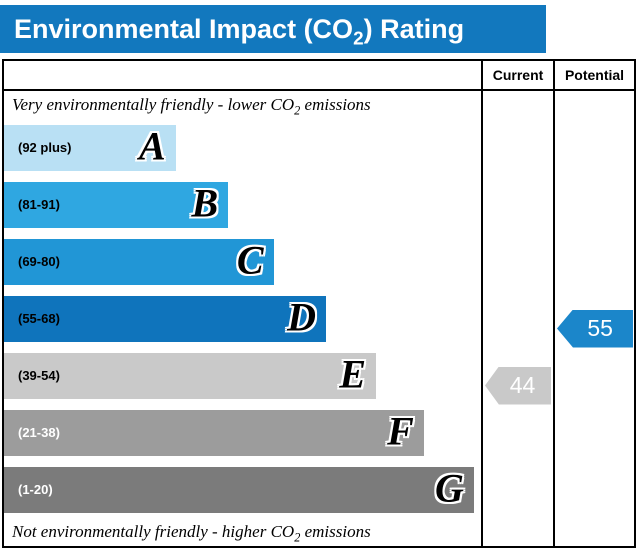 This screenshot has width=638, height=550. I want to click on band-row-a: (92 plus) A, so click(242, 147).